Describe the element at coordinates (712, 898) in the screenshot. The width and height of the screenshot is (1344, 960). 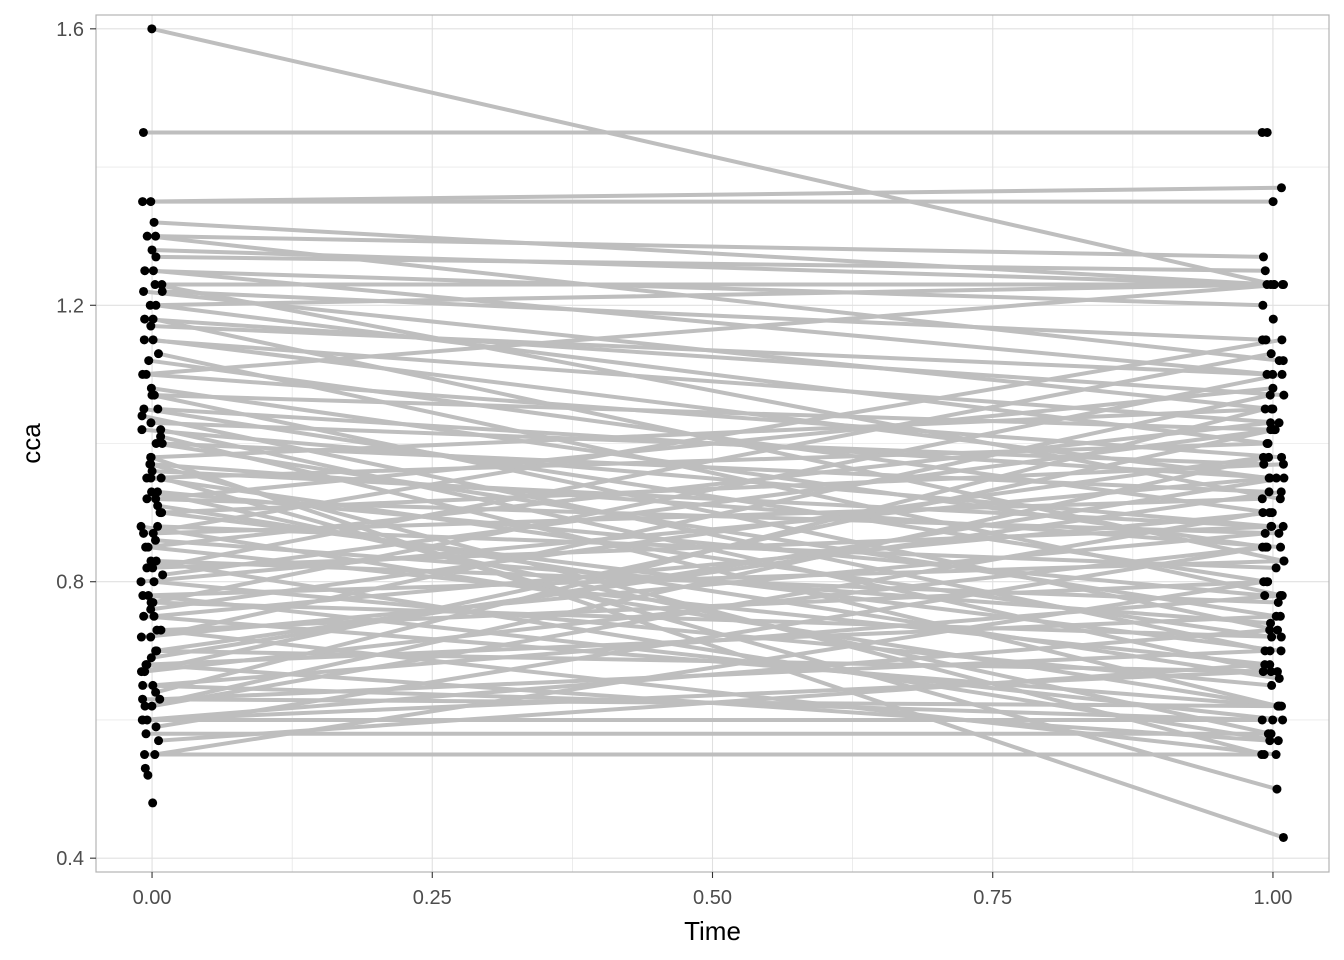
I see `x-tick-label: 0.50` at that location.